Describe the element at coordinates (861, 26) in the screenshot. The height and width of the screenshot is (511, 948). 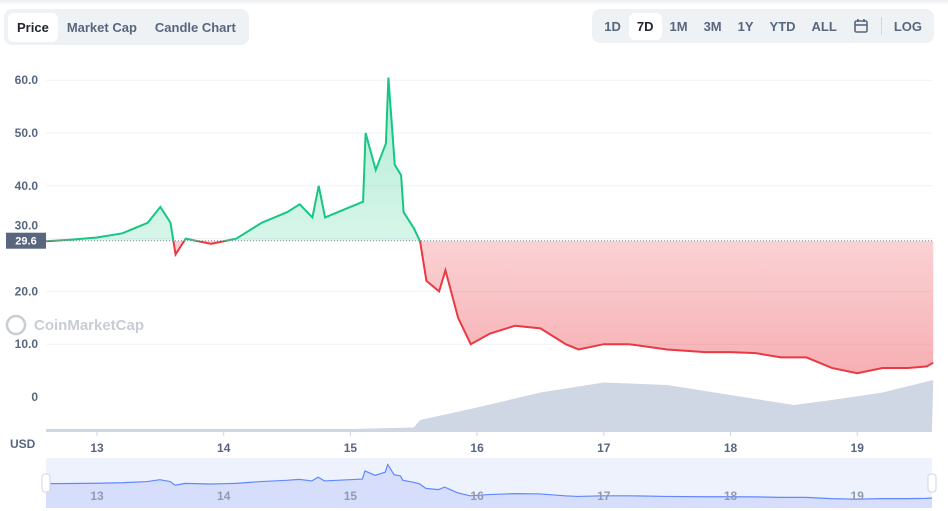
I see `calendar-icon` at that location.